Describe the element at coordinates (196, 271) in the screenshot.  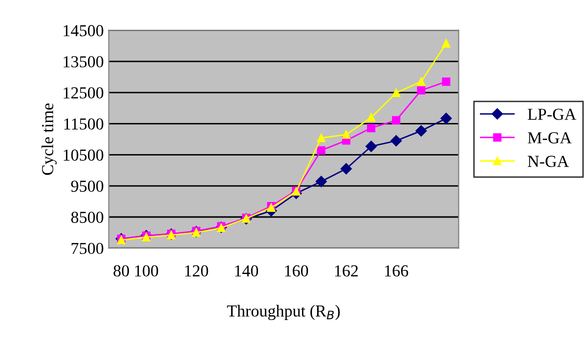
I see `x-tick-label: 120` at that location.